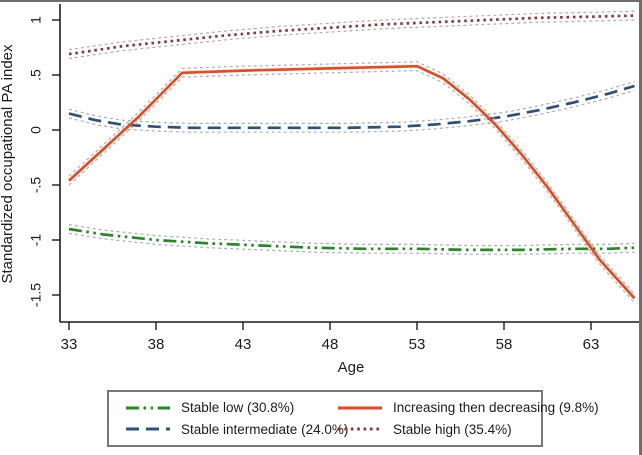  Describe the element at coordinates (265, 429) in the screenshot. I see `legend-label-stable-intermediate: Stable intermediate (24.0%)` at that location.